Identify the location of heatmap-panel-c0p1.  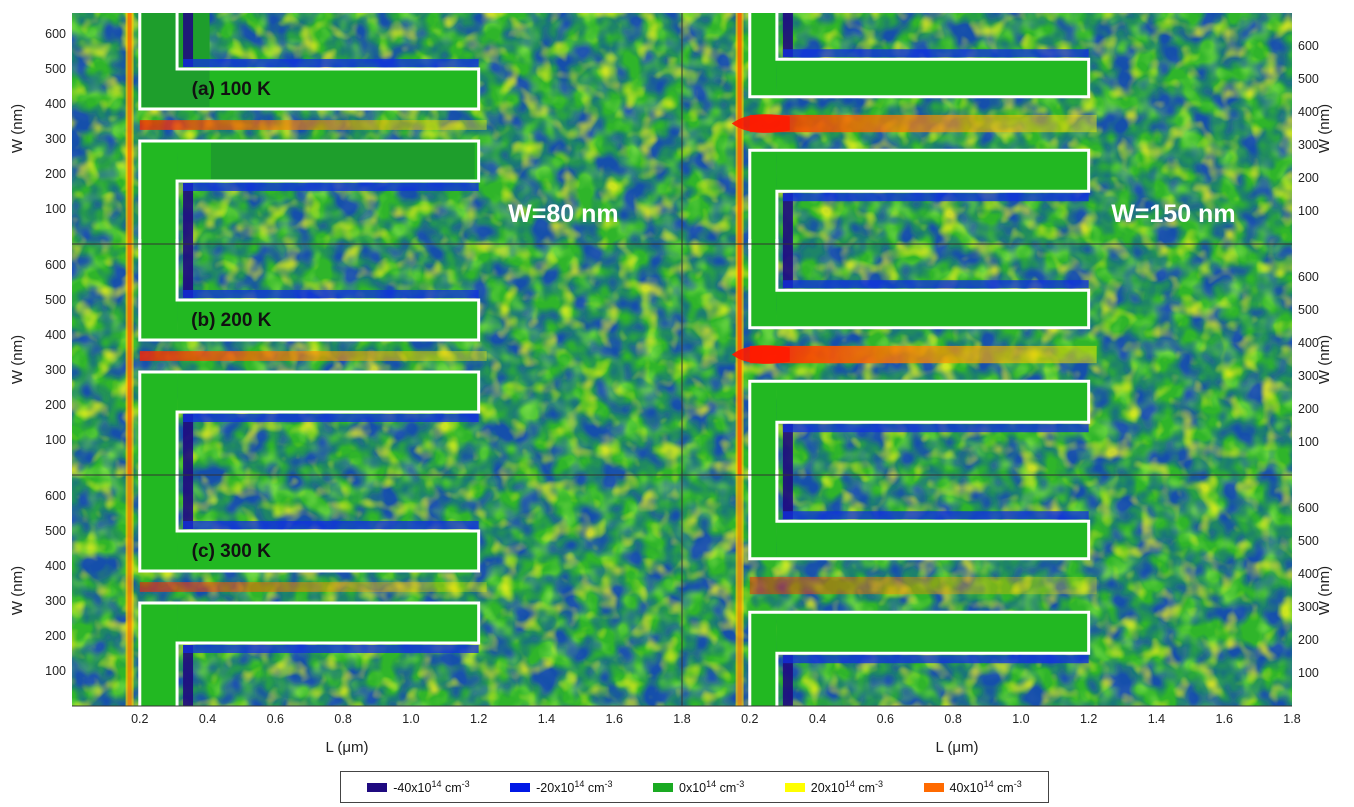
(377, 359).